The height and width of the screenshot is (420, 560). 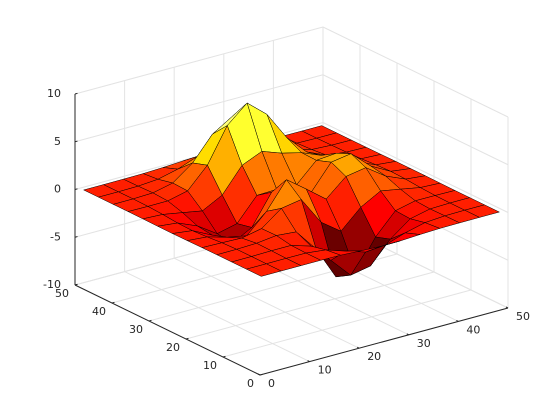 What do you see at coordinates (55, 236) in the screenshot?
I see `z-tick-label: -5` at bounding box center [55, 236].